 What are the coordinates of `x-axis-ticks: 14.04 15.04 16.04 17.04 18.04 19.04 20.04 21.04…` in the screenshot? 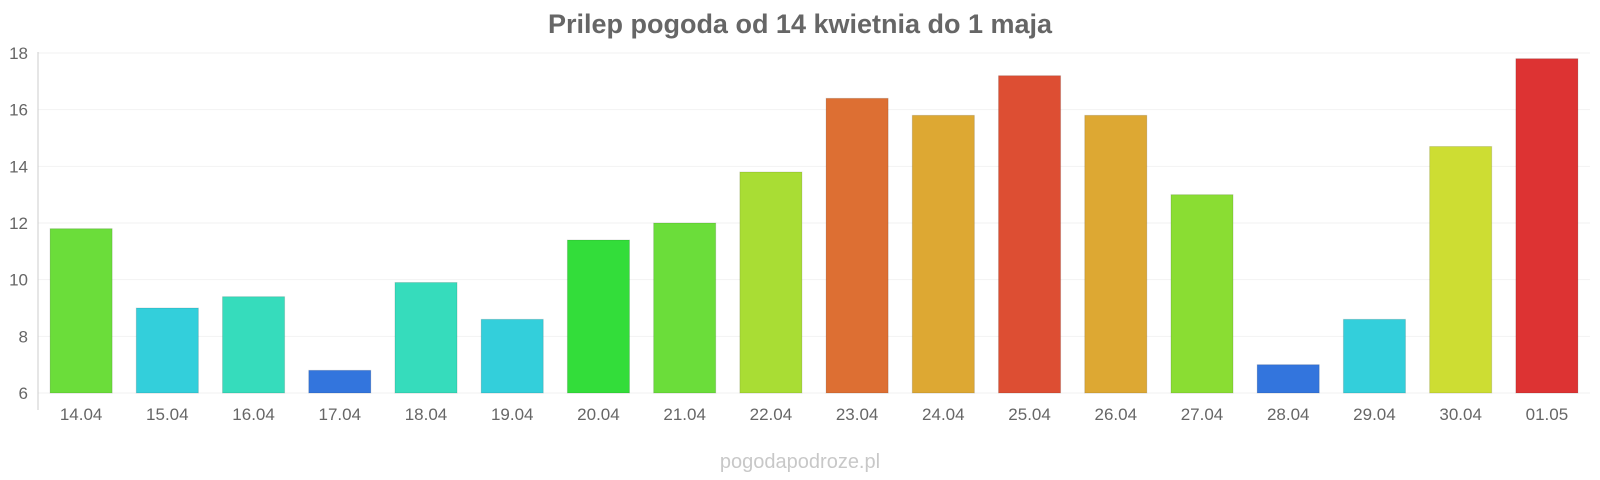 It's located at (814, 414).